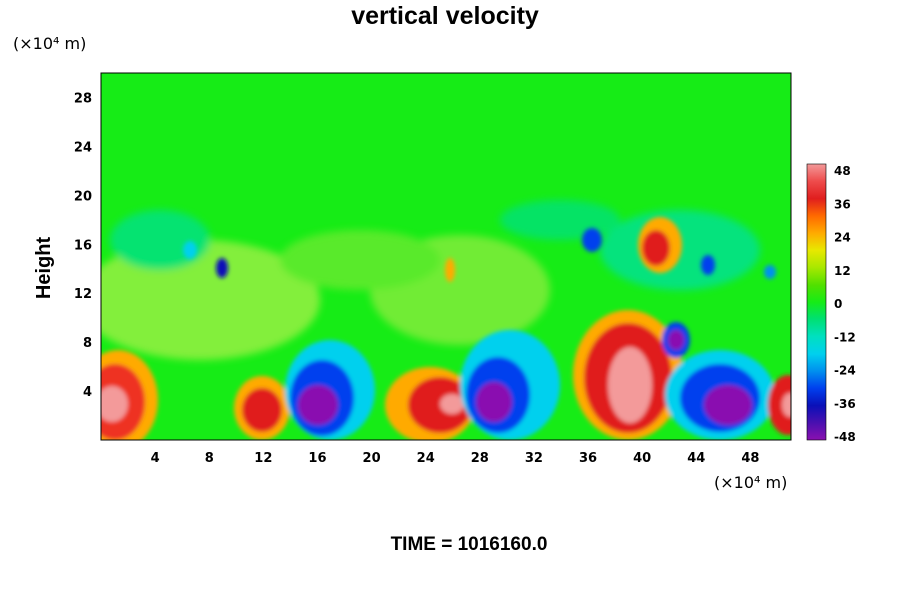 The image size is (900, 600). I want to click on x-tick-label: 4, so click(155, 458).